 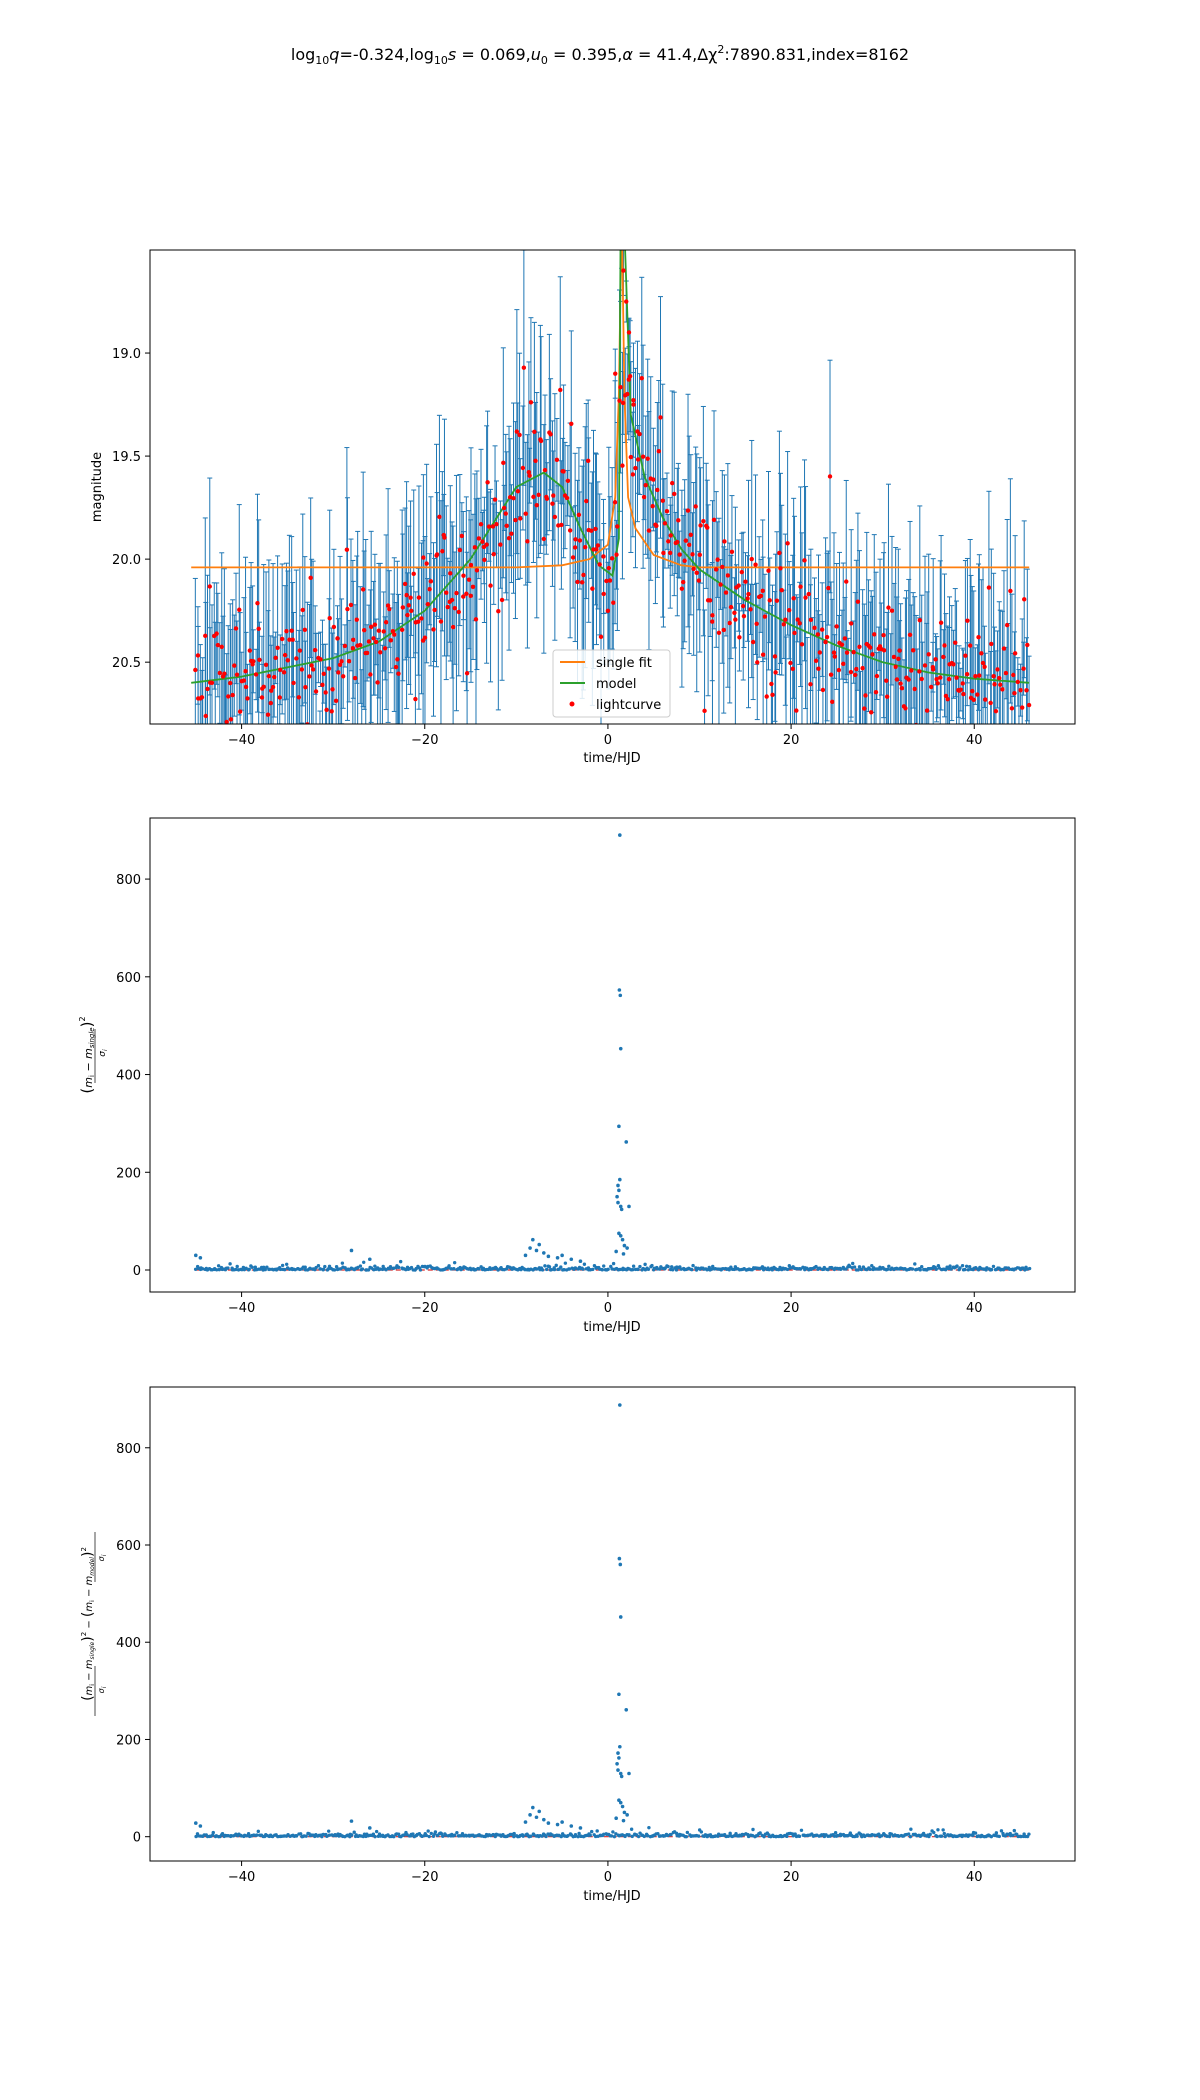 What do you see at coordinates (137, 1838) in the screenshot?
I see `chi2-difference-y-tick-label: 0` at bounding box center [137, 1838].